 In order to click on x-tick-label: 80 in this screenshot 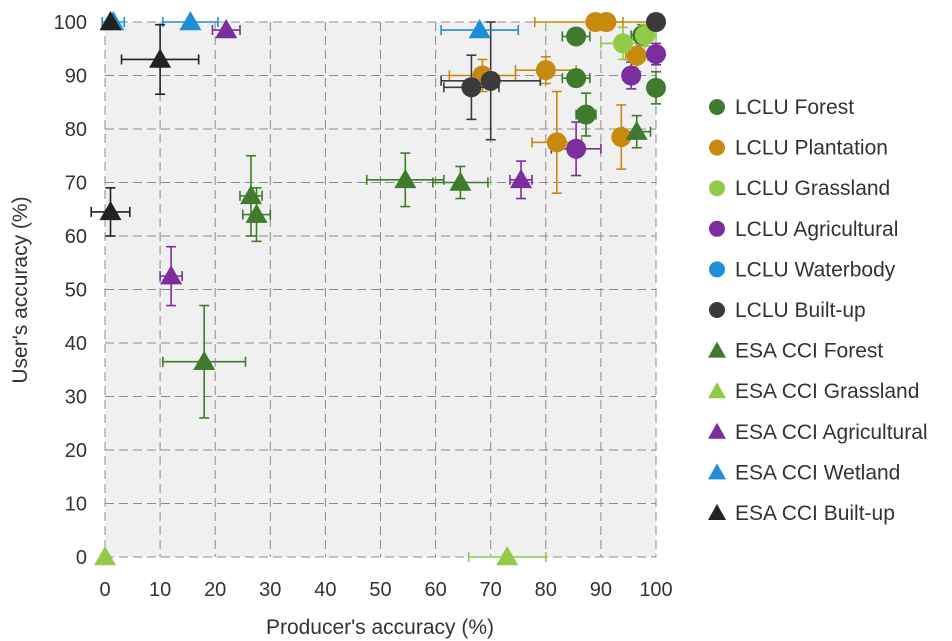, I will do `click(546, 590)`.